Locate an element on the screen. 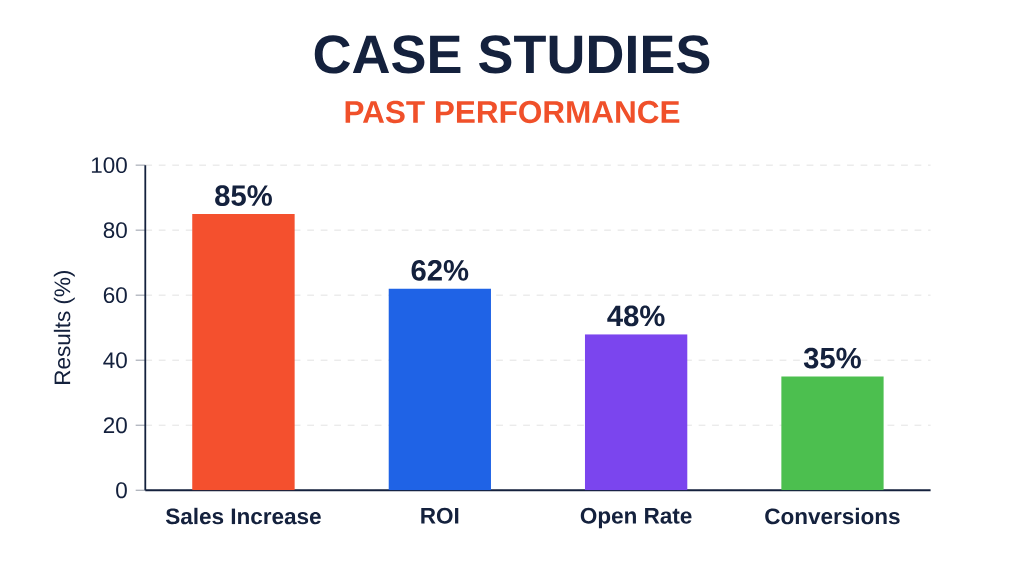 Image resolution: width=1024 pixels, height=576 pixels. chart-title: CASE STUDIES is located at coordinates (512, 54).